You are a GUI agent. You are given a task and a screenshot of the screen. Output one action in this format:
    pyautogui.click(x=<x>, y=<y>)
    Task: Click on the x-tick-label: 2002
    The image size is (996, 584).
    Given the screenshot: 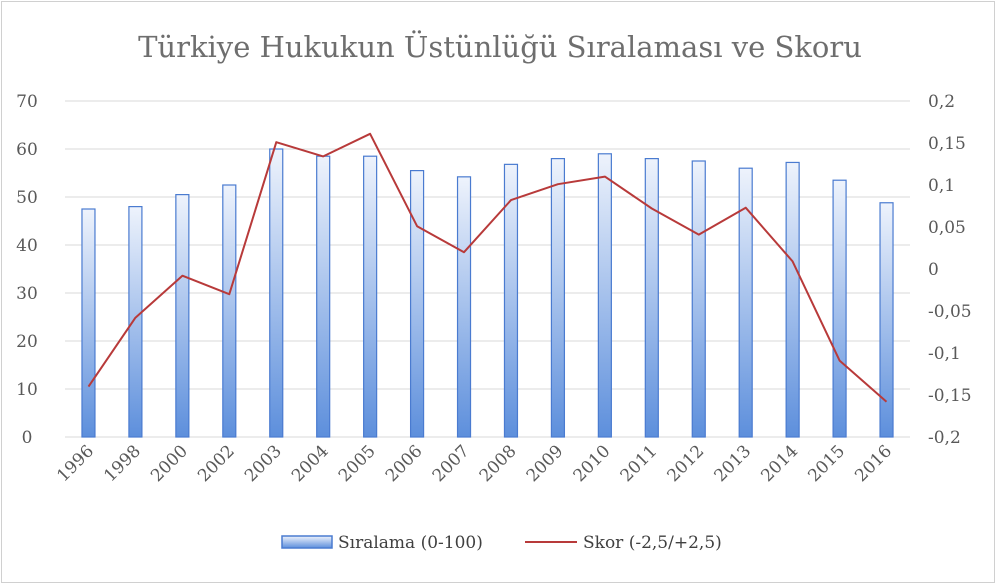 What is the action you would take?
    pyautogui.click(x=216, y=463)
    